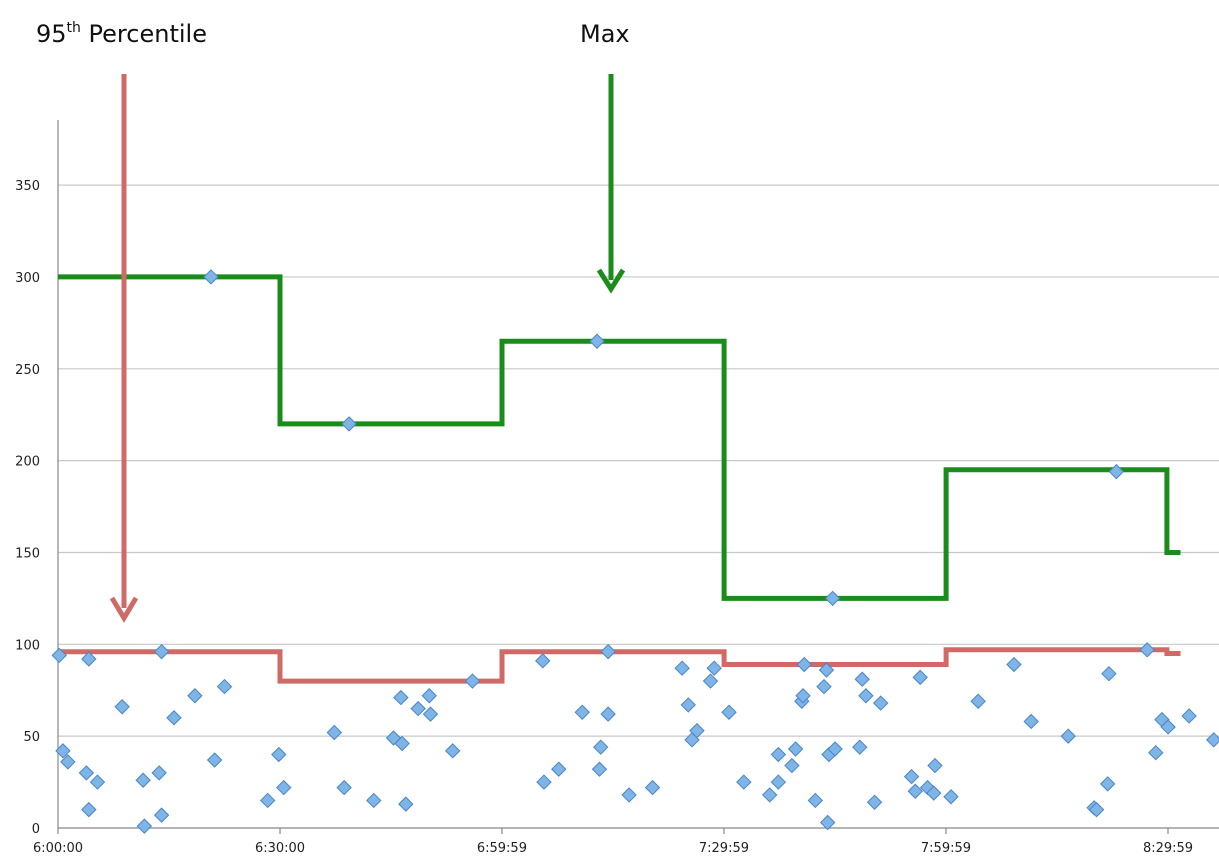  Describe the element at coordinates (27, 370) in the screenshot. I see `y-tick-label: 250` at that location.